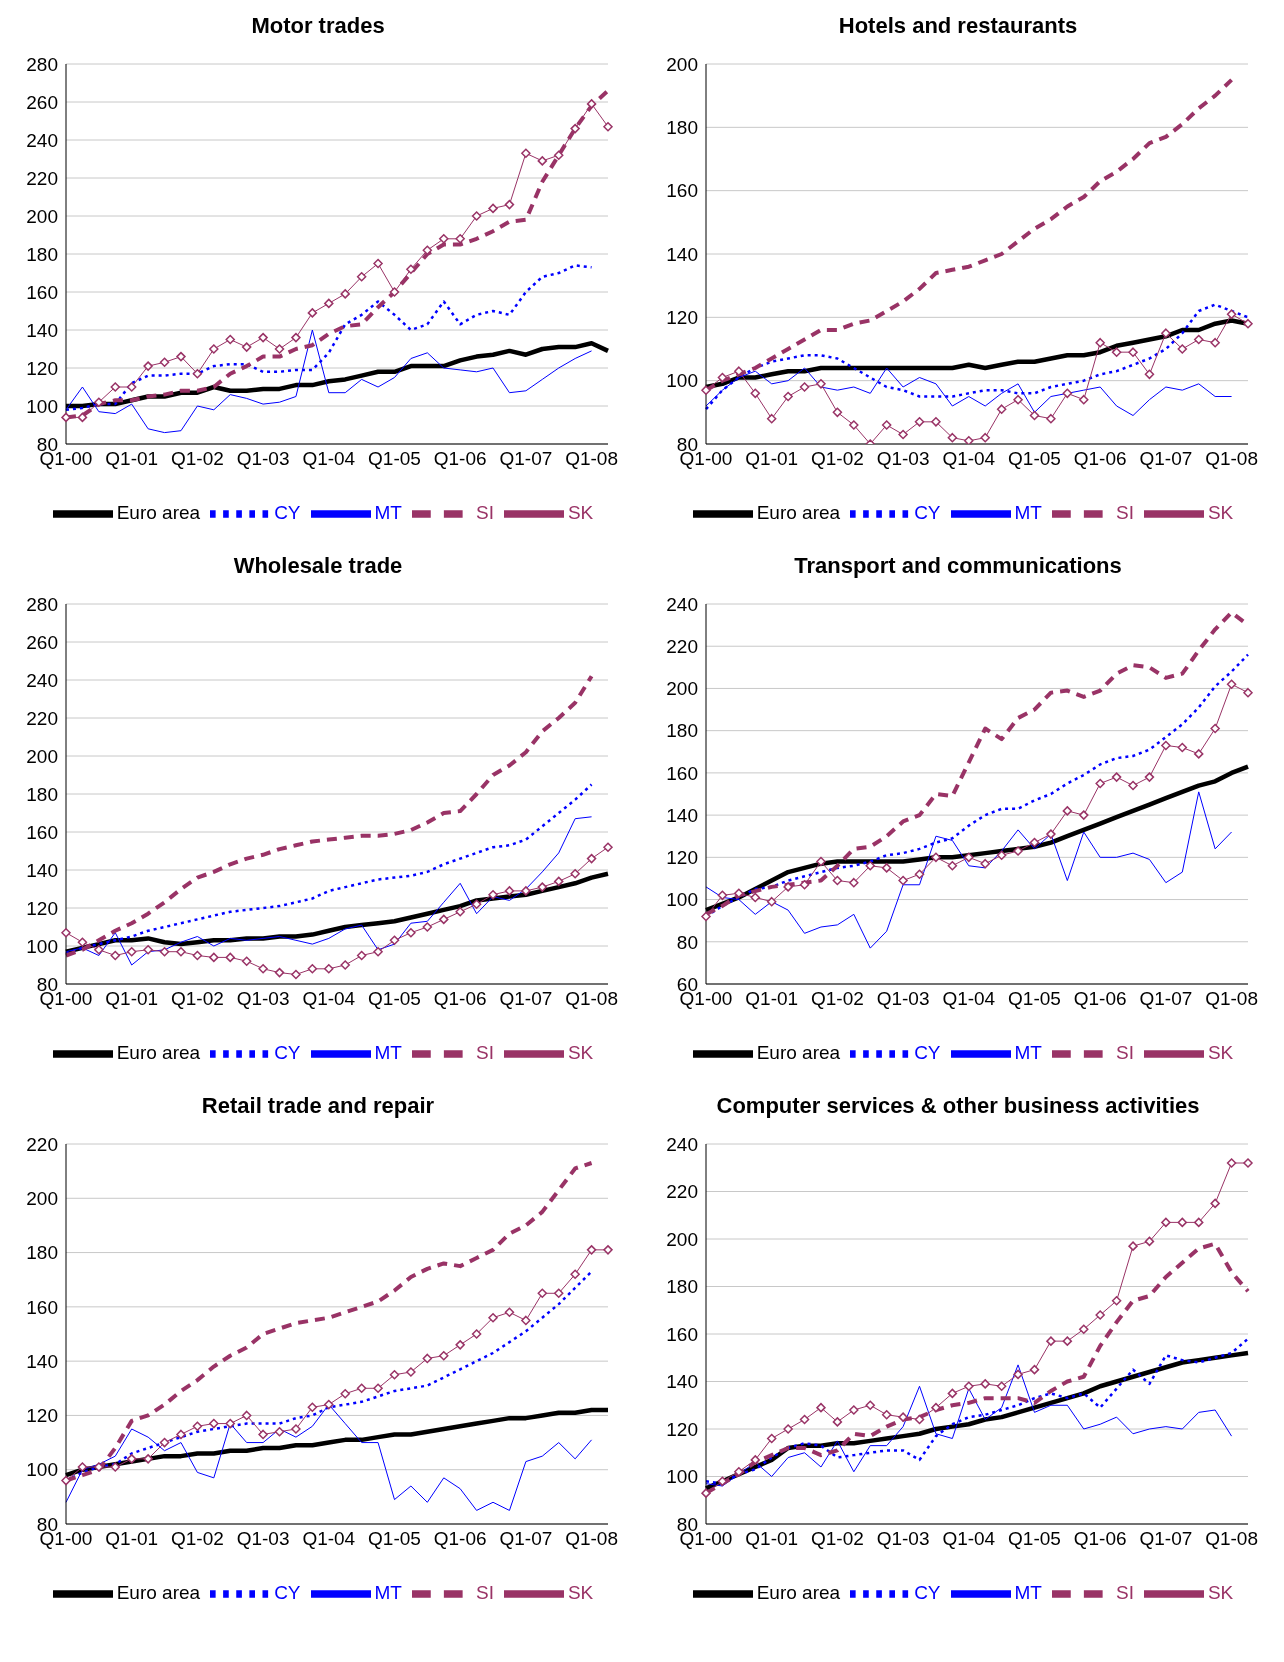 The image size is (1284, 1662). What do you see at coordinates (682, 731) in the screenshot?
I see `y-tick-label: 180` at bounding box center [682, 731].